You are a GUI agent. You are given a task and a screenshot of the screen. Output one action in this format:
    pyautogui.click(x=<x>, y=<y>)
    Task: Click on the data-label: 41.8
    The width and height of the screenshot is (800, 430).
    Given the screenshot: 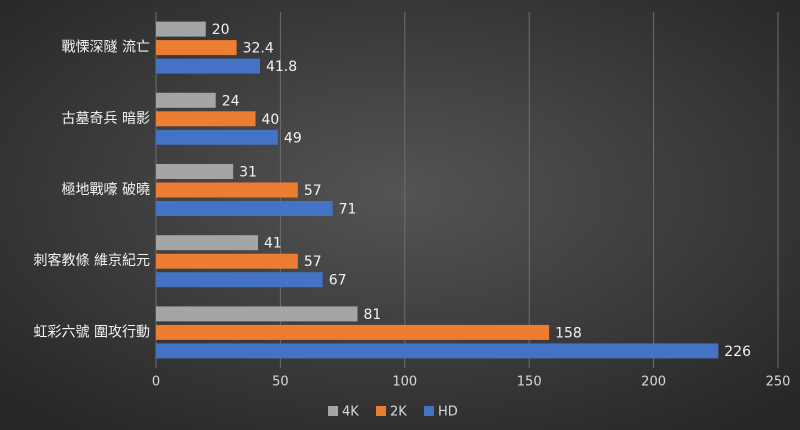 What is the action you would take?
    pyautogui.click(x=281, y=67)
    